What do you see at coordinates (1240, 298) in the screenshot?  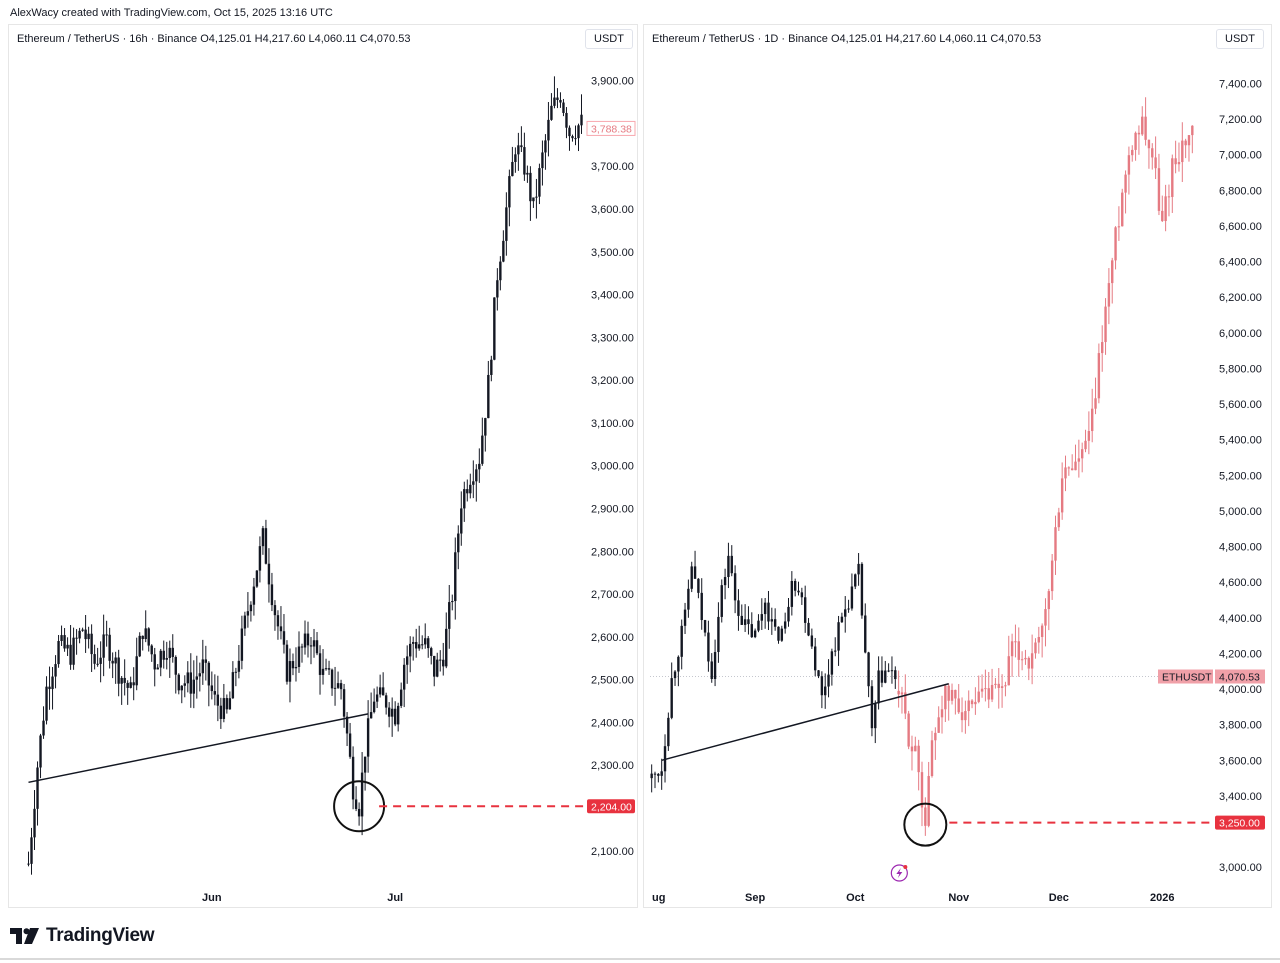 I see `price-tick-label: 6,200.00` at bounding box center [1240, 298].